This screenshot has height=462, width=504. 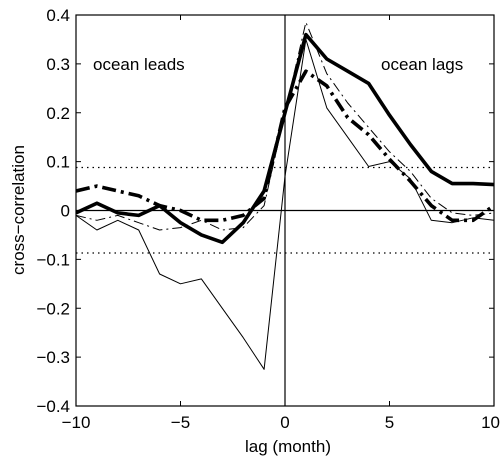 I want to click on x-tick-label: 5, so click(x=389, y=422).